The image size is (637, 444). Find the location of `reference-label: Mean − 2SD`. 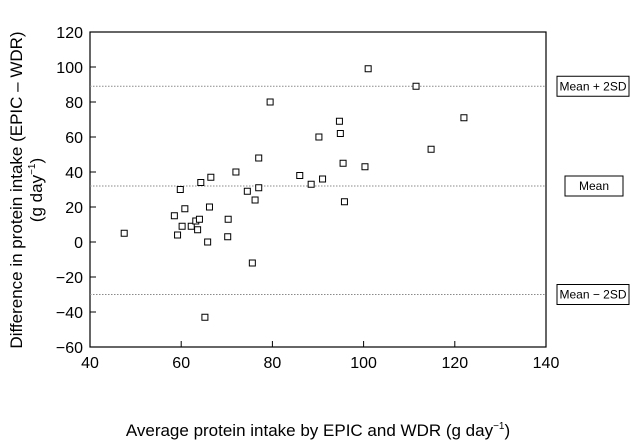

reference-label: Mean − 2SD is located at coordinates (592, 295).